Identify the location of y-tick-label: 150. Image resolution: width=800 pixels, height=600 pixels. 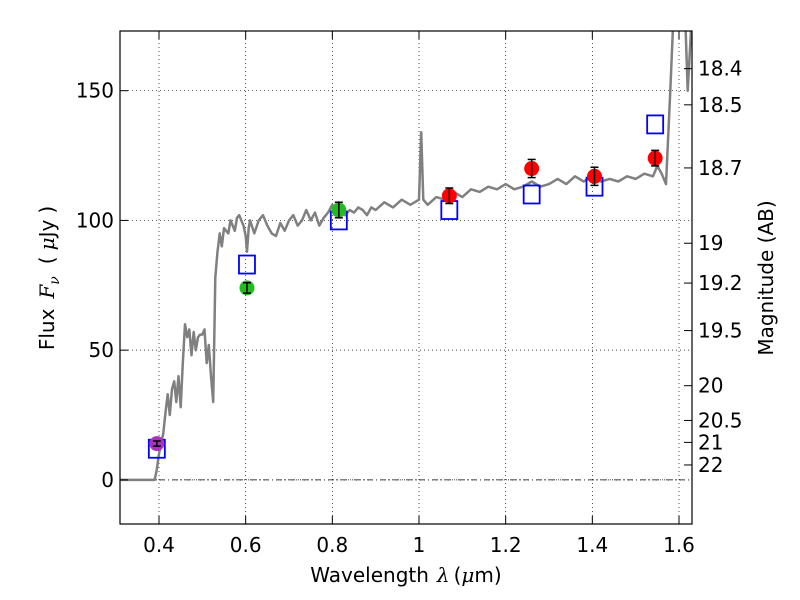
(95, 91).